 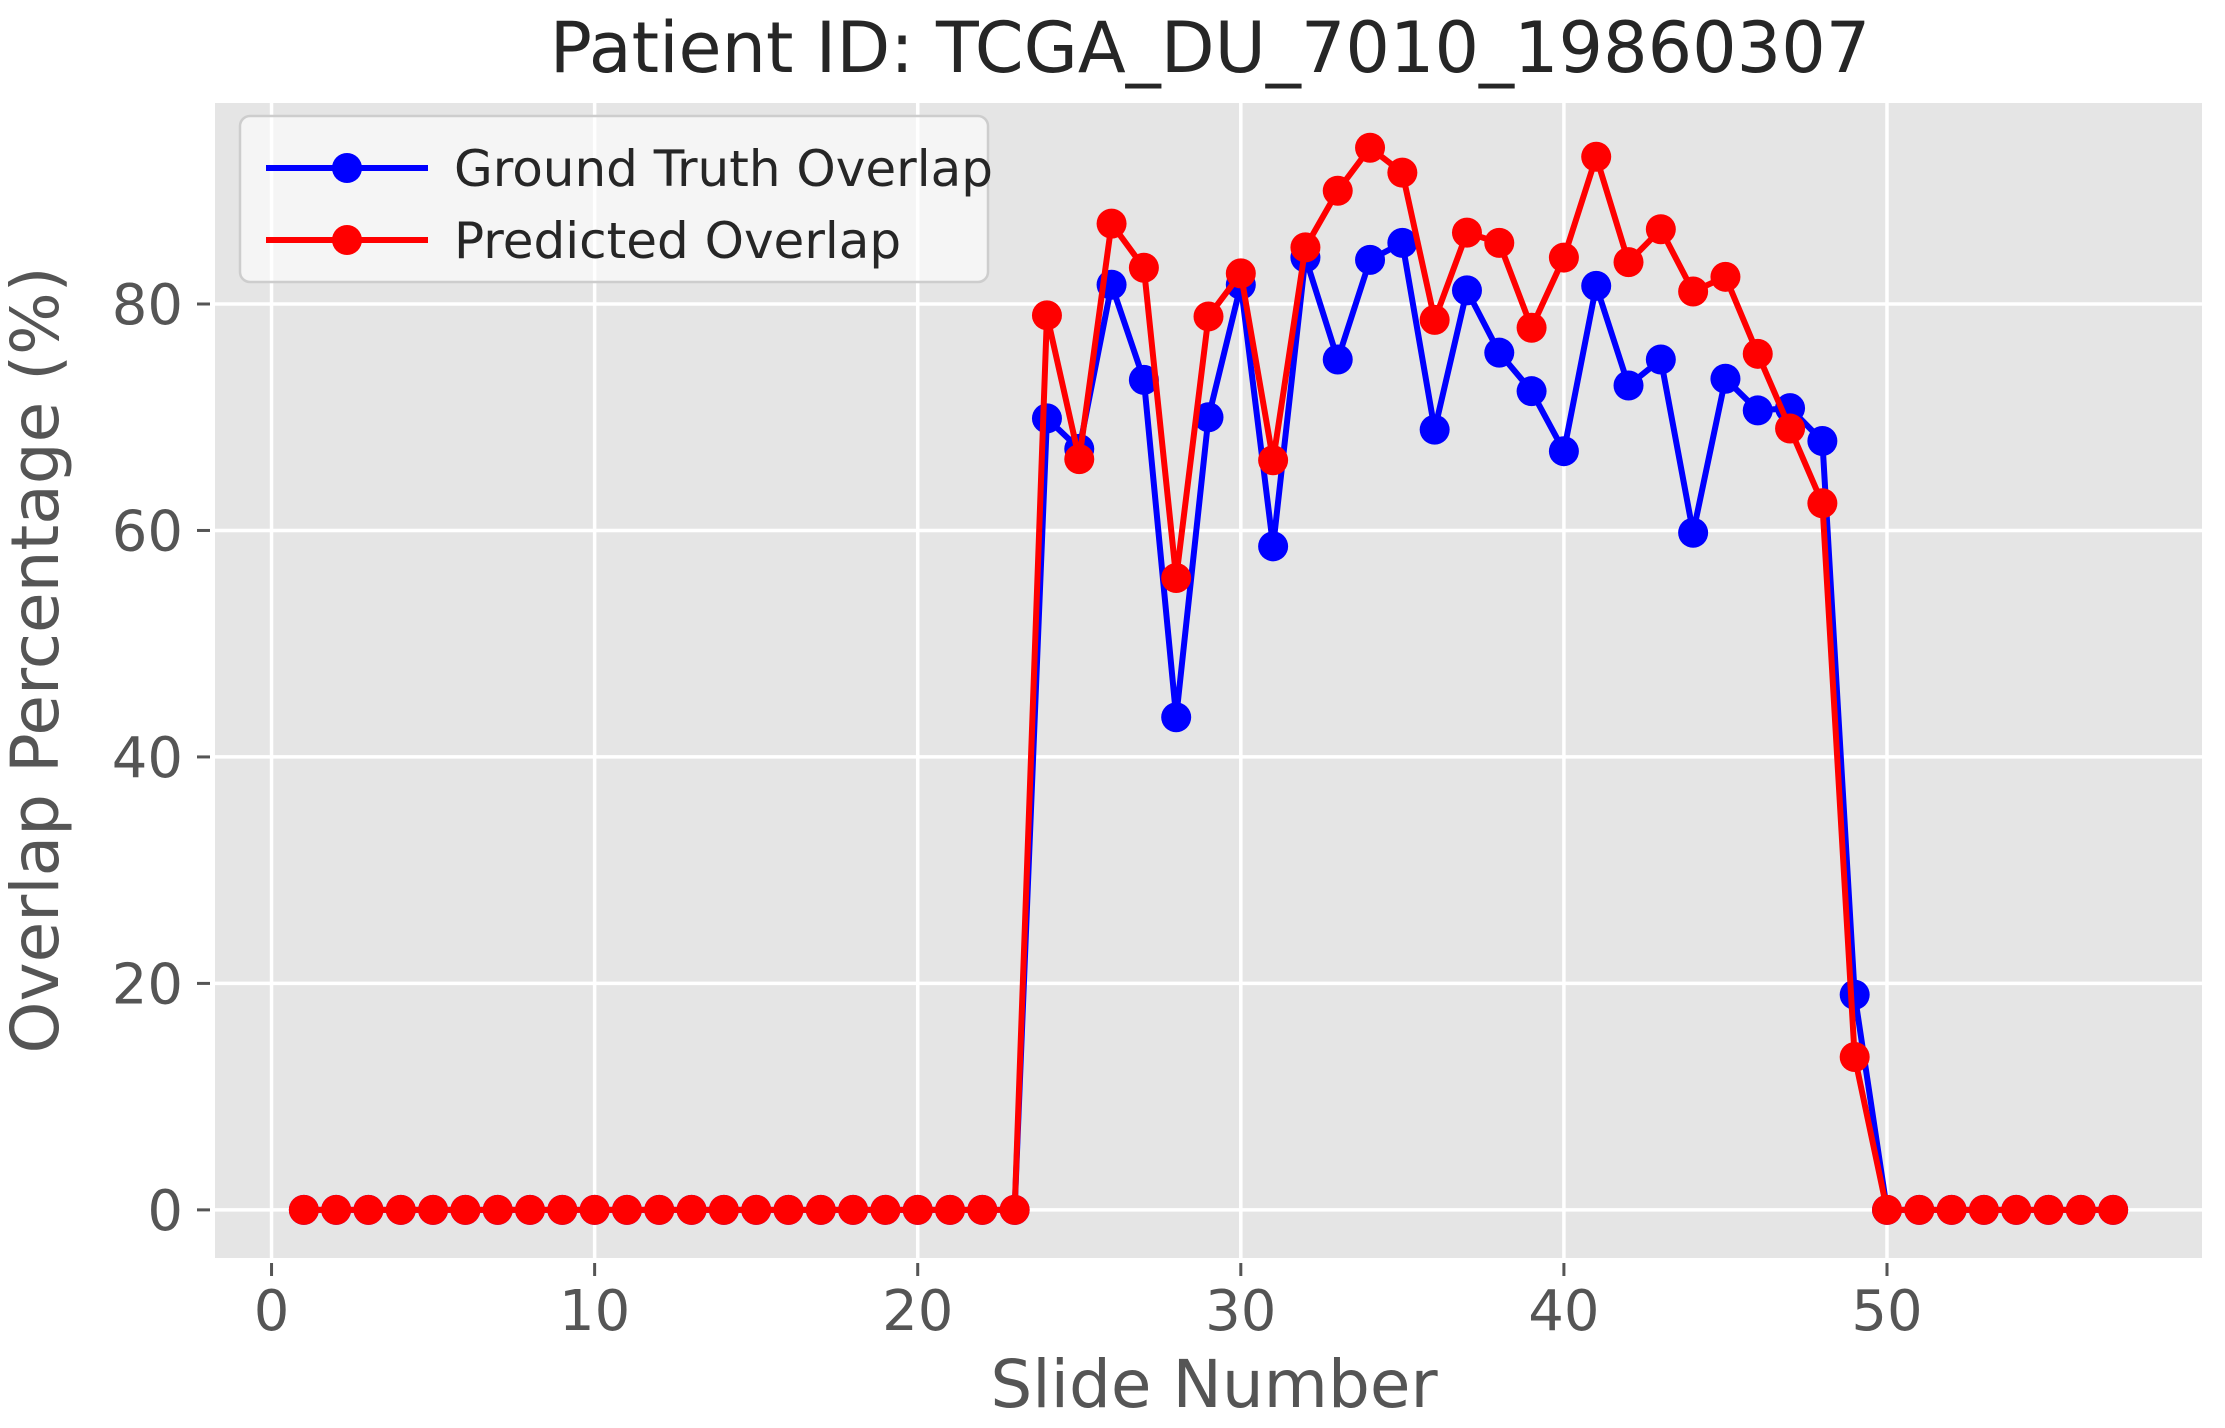 I want to click on y-tick-label: 40, so click(x=147, y=758).